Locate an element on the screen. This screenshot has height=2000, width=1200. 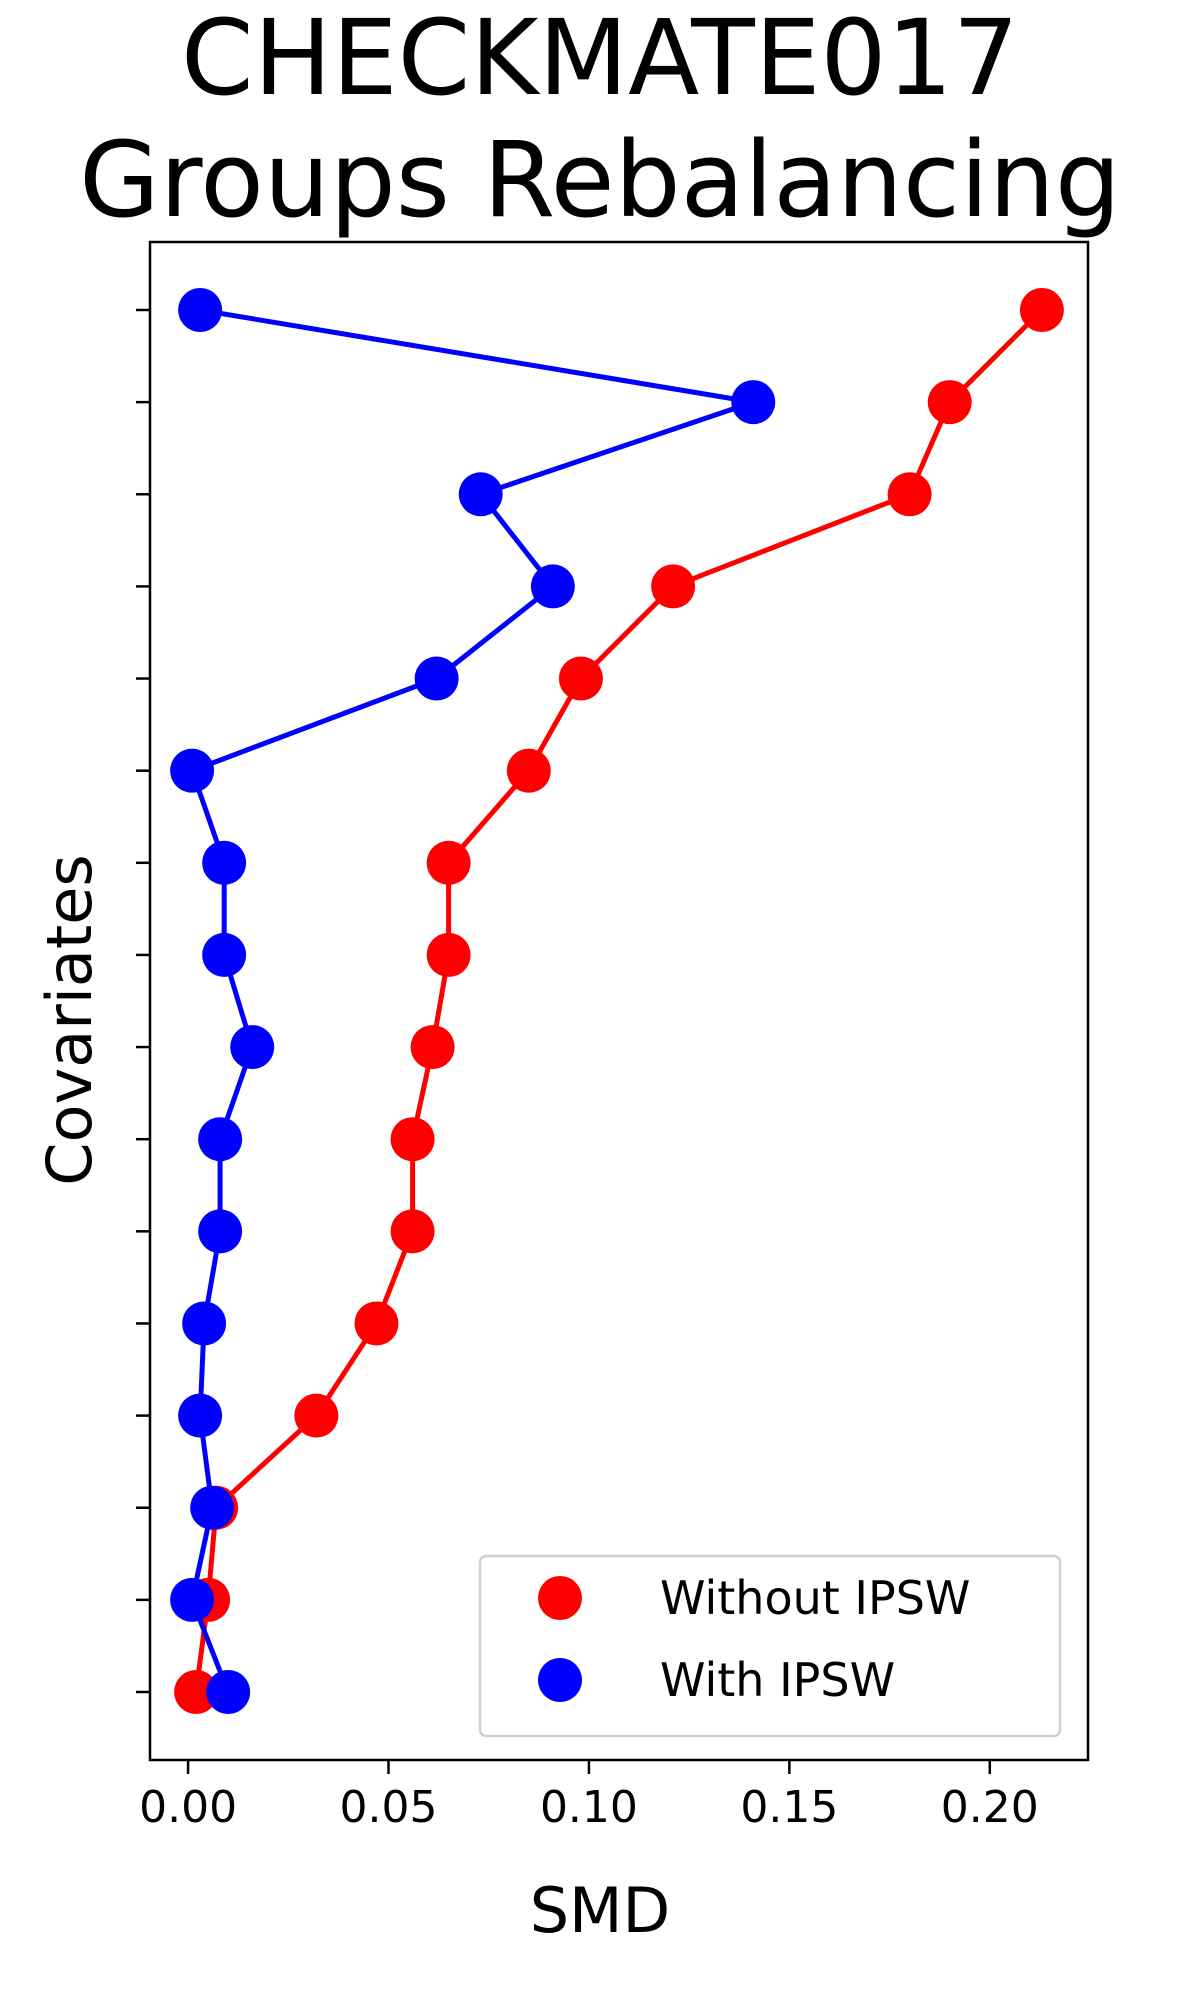
x-tick-label: 0.00 is located at coordinates (188, 1807).